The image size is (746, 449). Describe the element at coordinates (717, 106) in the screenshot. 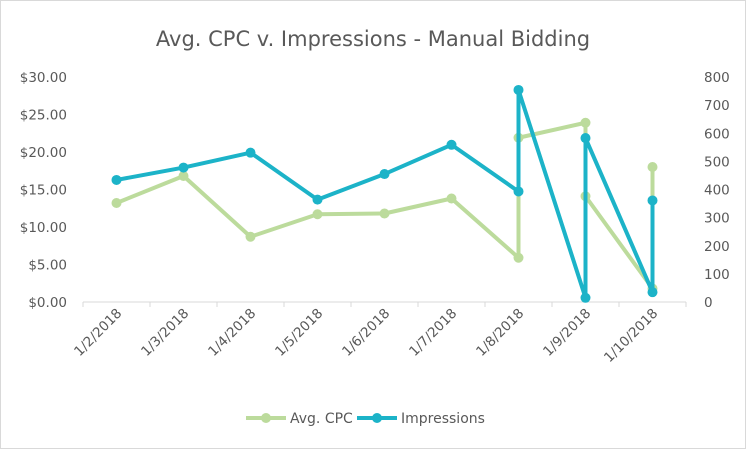

I see `y-right-tick-label: 700` at that location.